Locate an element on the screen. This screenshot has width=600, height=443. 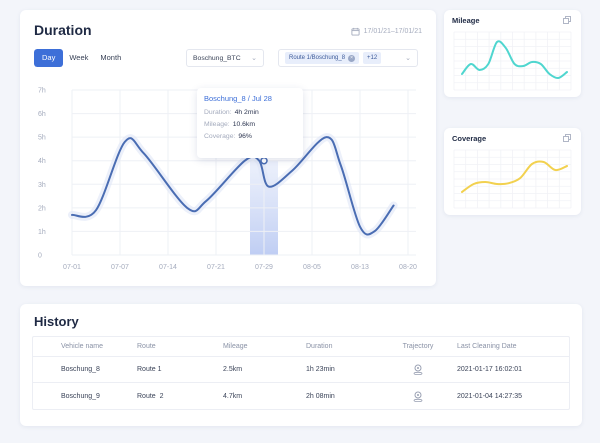
y-tick-label: 6h is located at coordinates (42, 114).